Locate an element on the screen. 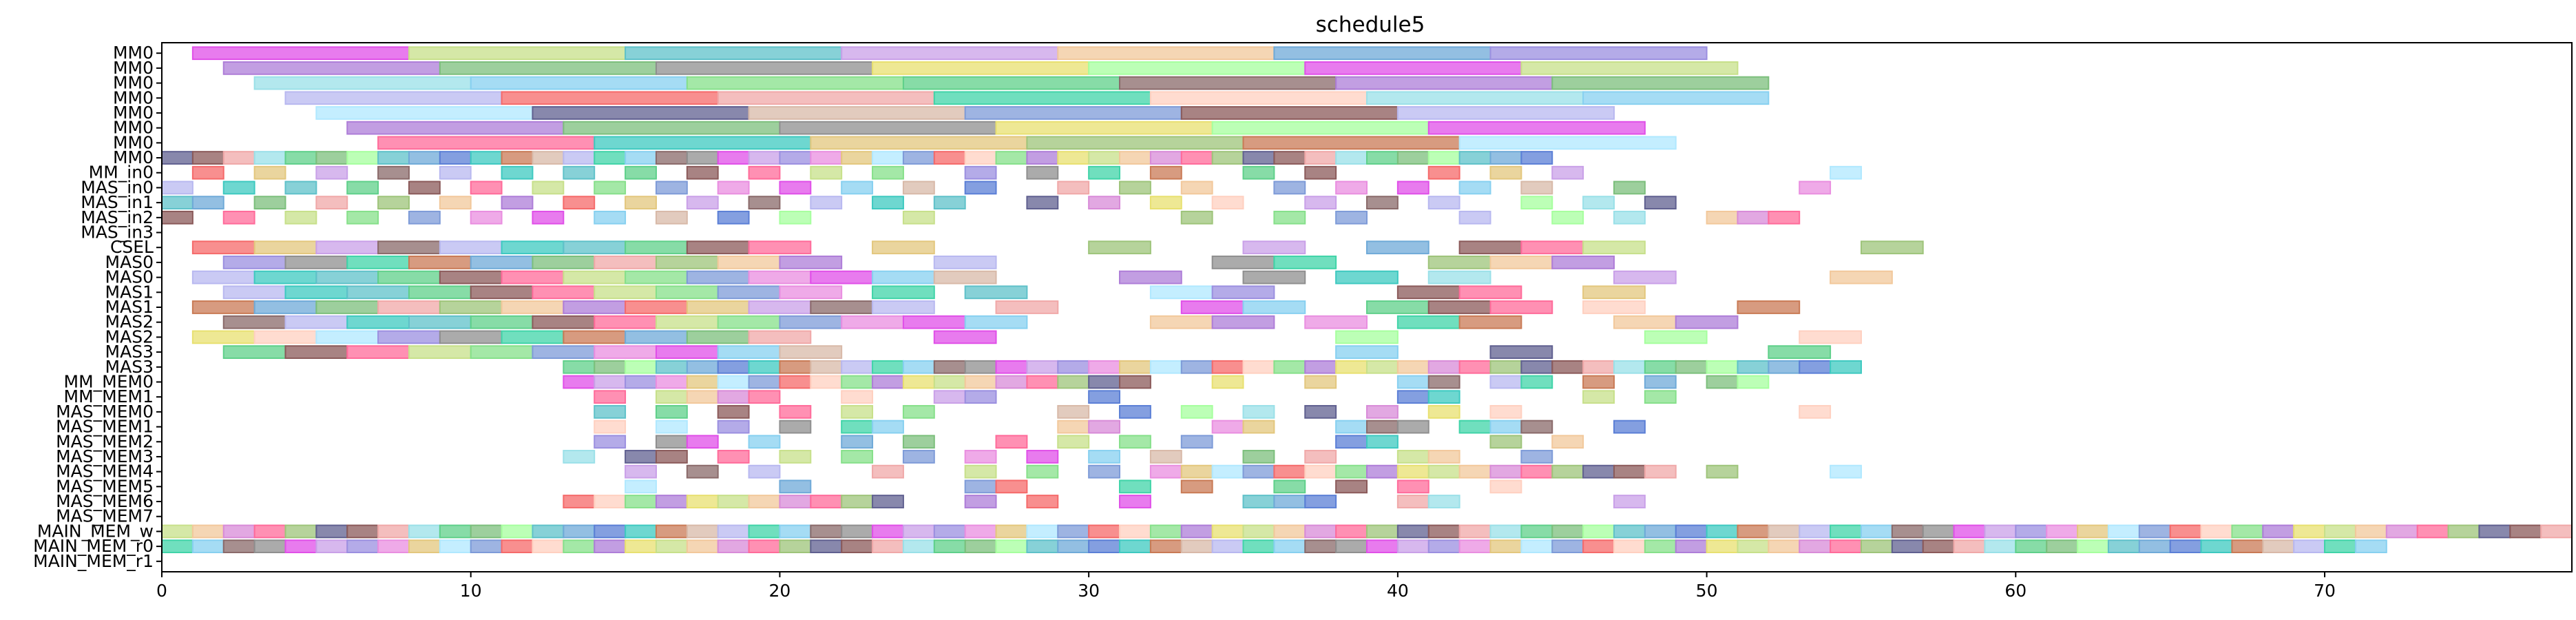 The width and height of the screenshot is (2576, 620). y-tick-label: MAS3 is located at coordinates (129, 367).